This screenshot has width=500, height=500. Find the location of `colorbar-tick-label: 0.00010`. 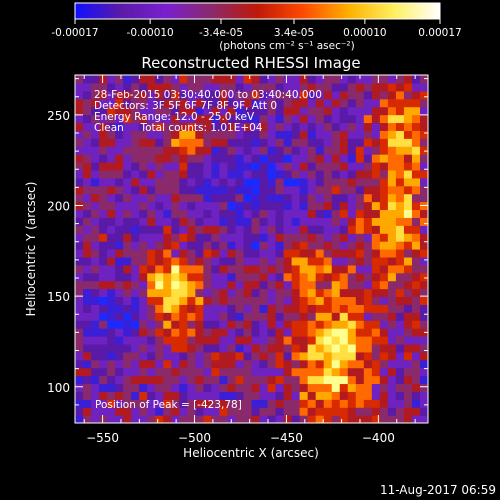

colorbar-tick-label: 0.00010 is located at coordinates (364, 33).